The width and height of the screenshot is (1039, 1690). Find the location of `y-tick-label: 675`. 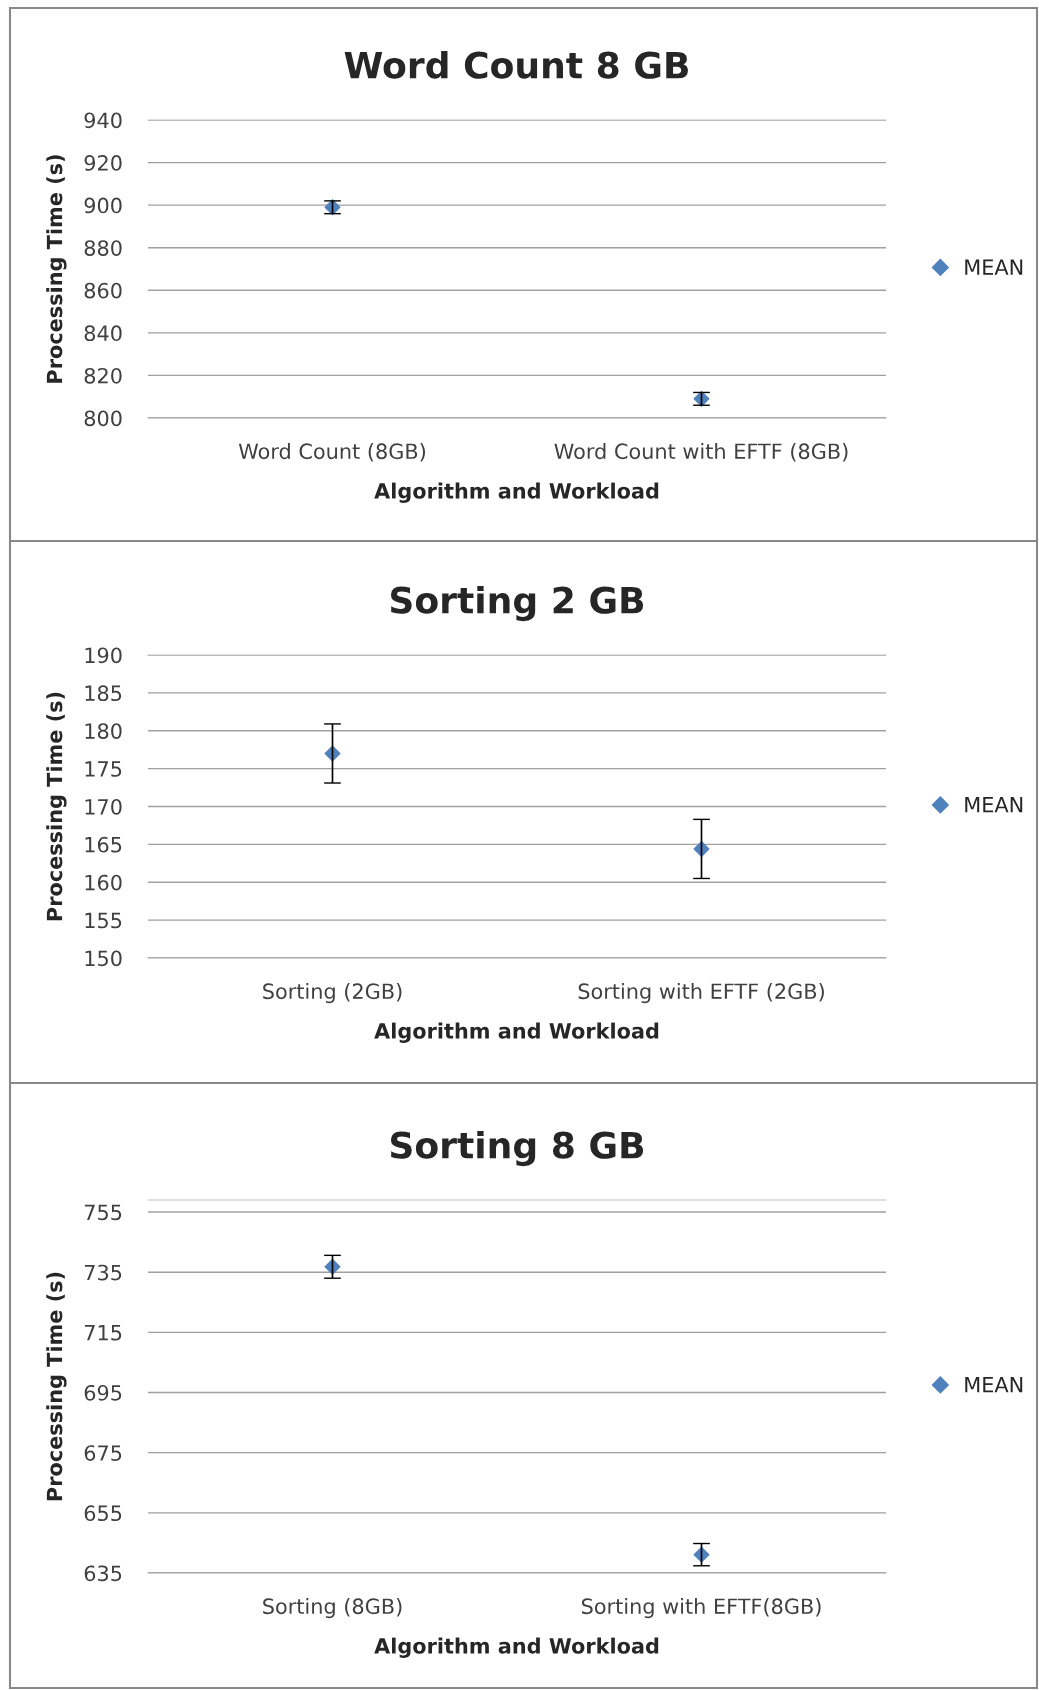

y-tick-label: 675 is located at coordinates (103, 1453).